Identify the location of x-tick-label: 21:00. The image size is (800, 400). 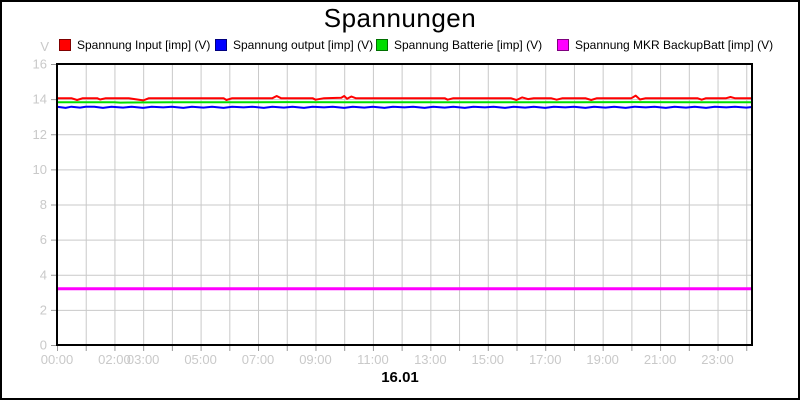
(660, 359).